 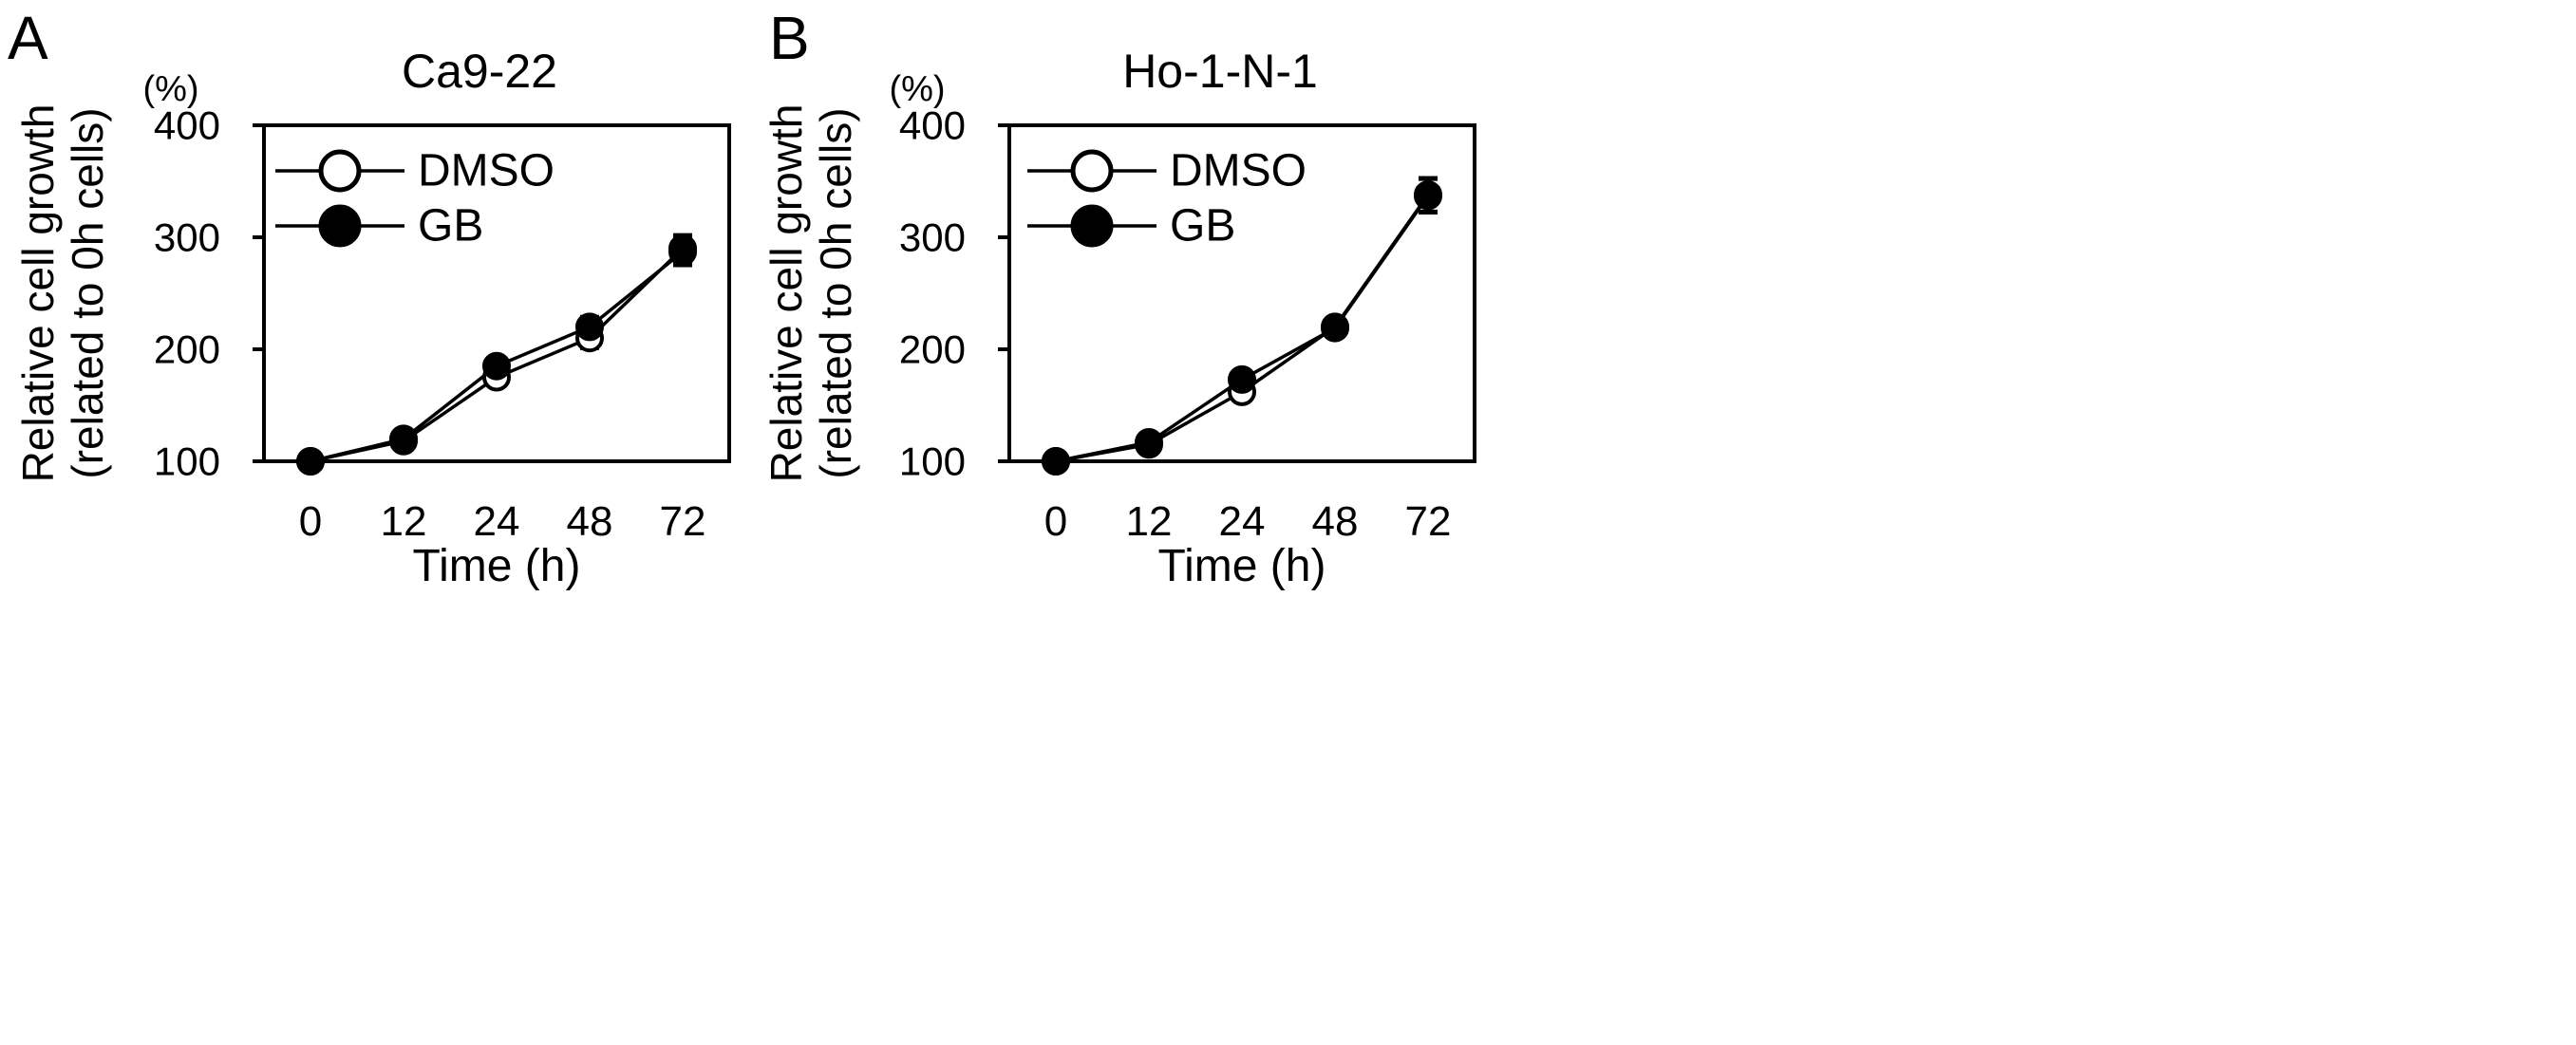 I want to click on panel-label: B, so click(x=789, y=38).